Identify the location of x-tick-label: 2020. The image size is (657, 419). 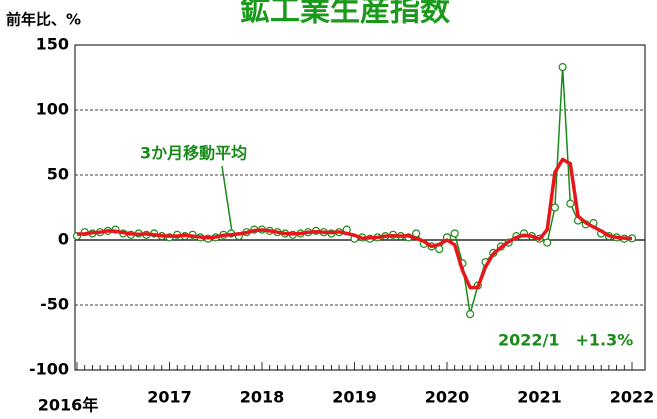
(447, 397).